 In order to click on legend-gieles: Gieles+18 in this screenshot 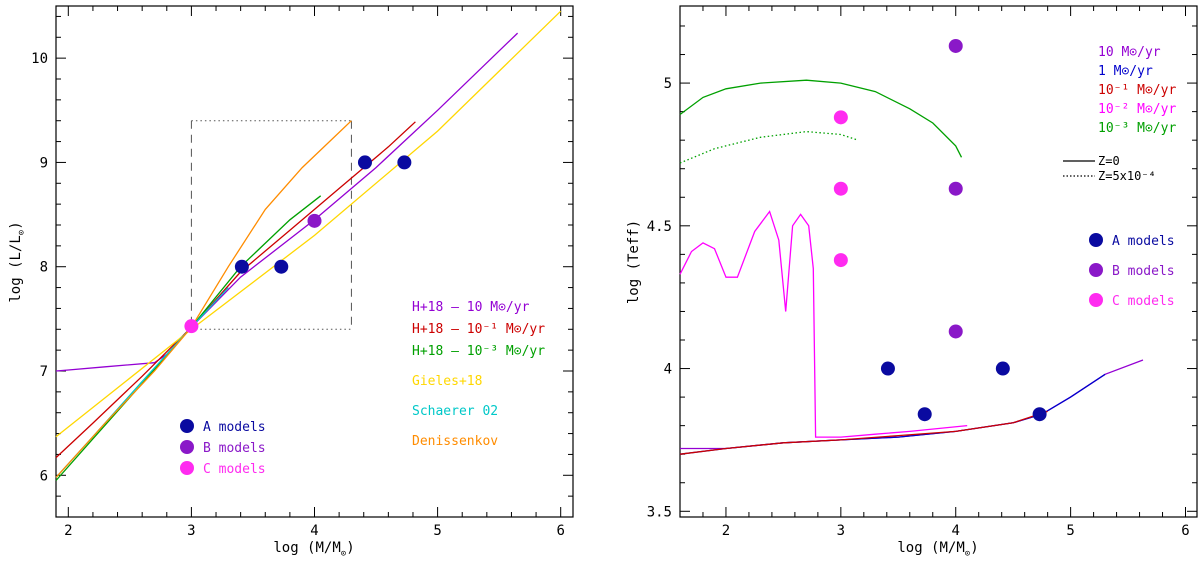, I will do `click(447, 381)`.